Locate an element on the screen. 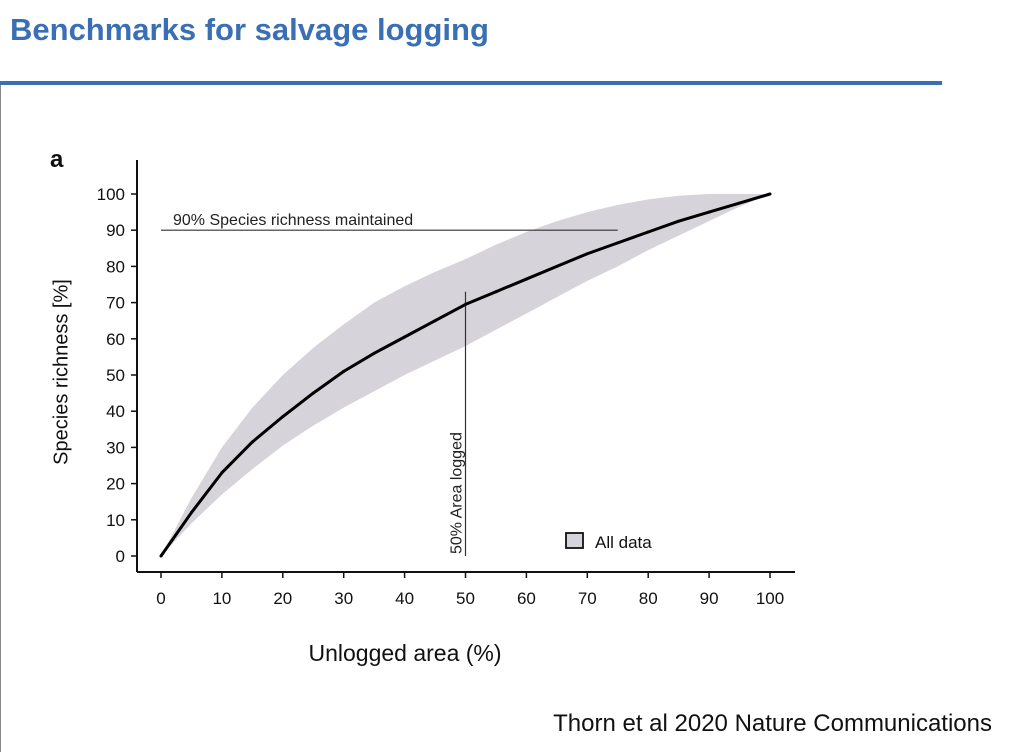  x-tick-label: 0 is located at coordinates (160, 598).